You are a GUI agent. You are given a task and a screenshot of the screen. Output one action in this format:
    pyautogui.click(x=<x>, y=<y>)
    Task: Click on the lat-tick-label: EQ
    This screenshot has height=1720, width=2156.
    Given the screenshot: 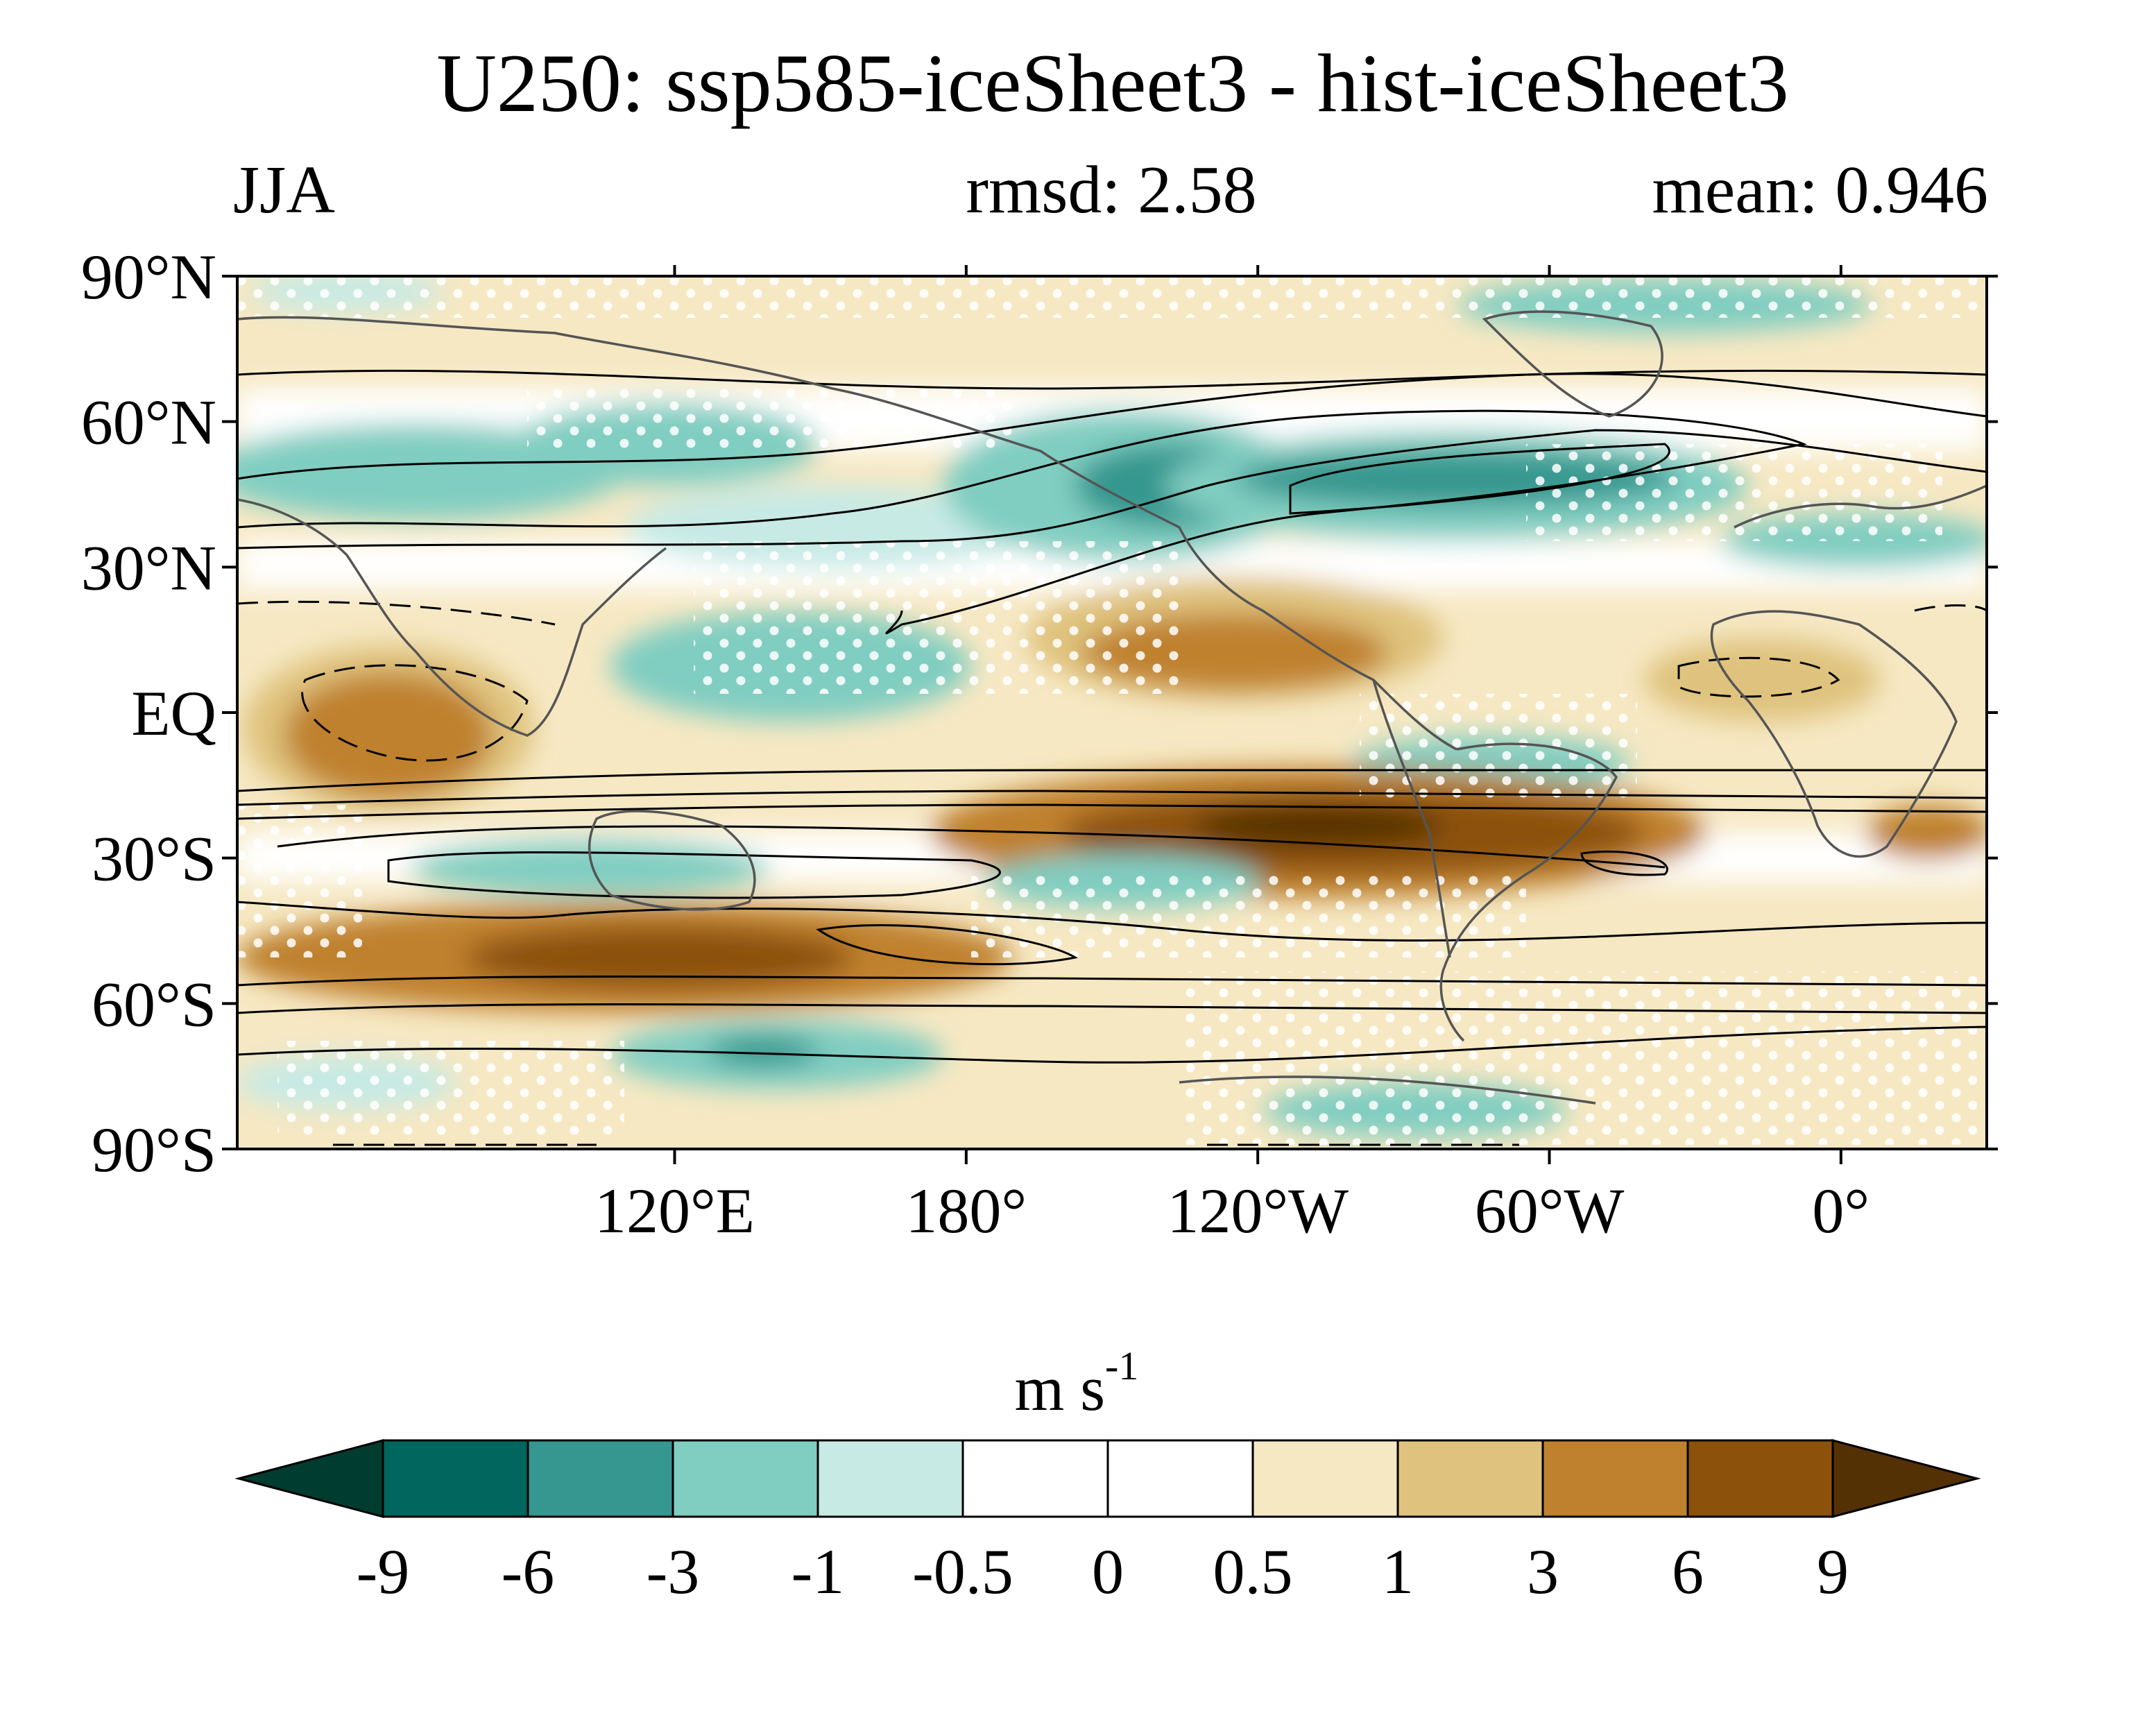 What is the action you would take?
    pyautogui.click(x=173, y=713)
    